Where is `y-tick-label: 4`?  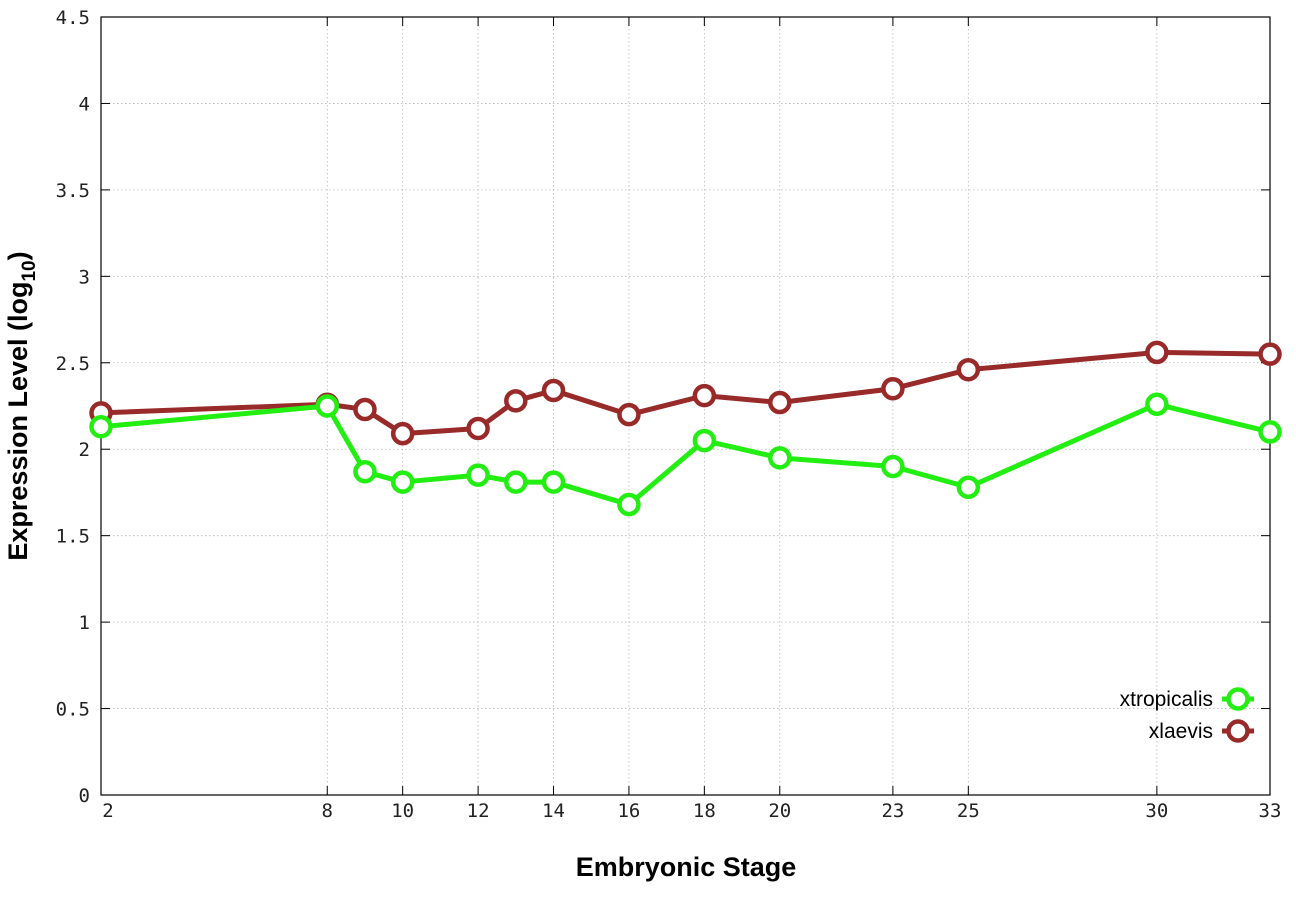
y-tick-label: 4 is located at coordinates (84, 104).